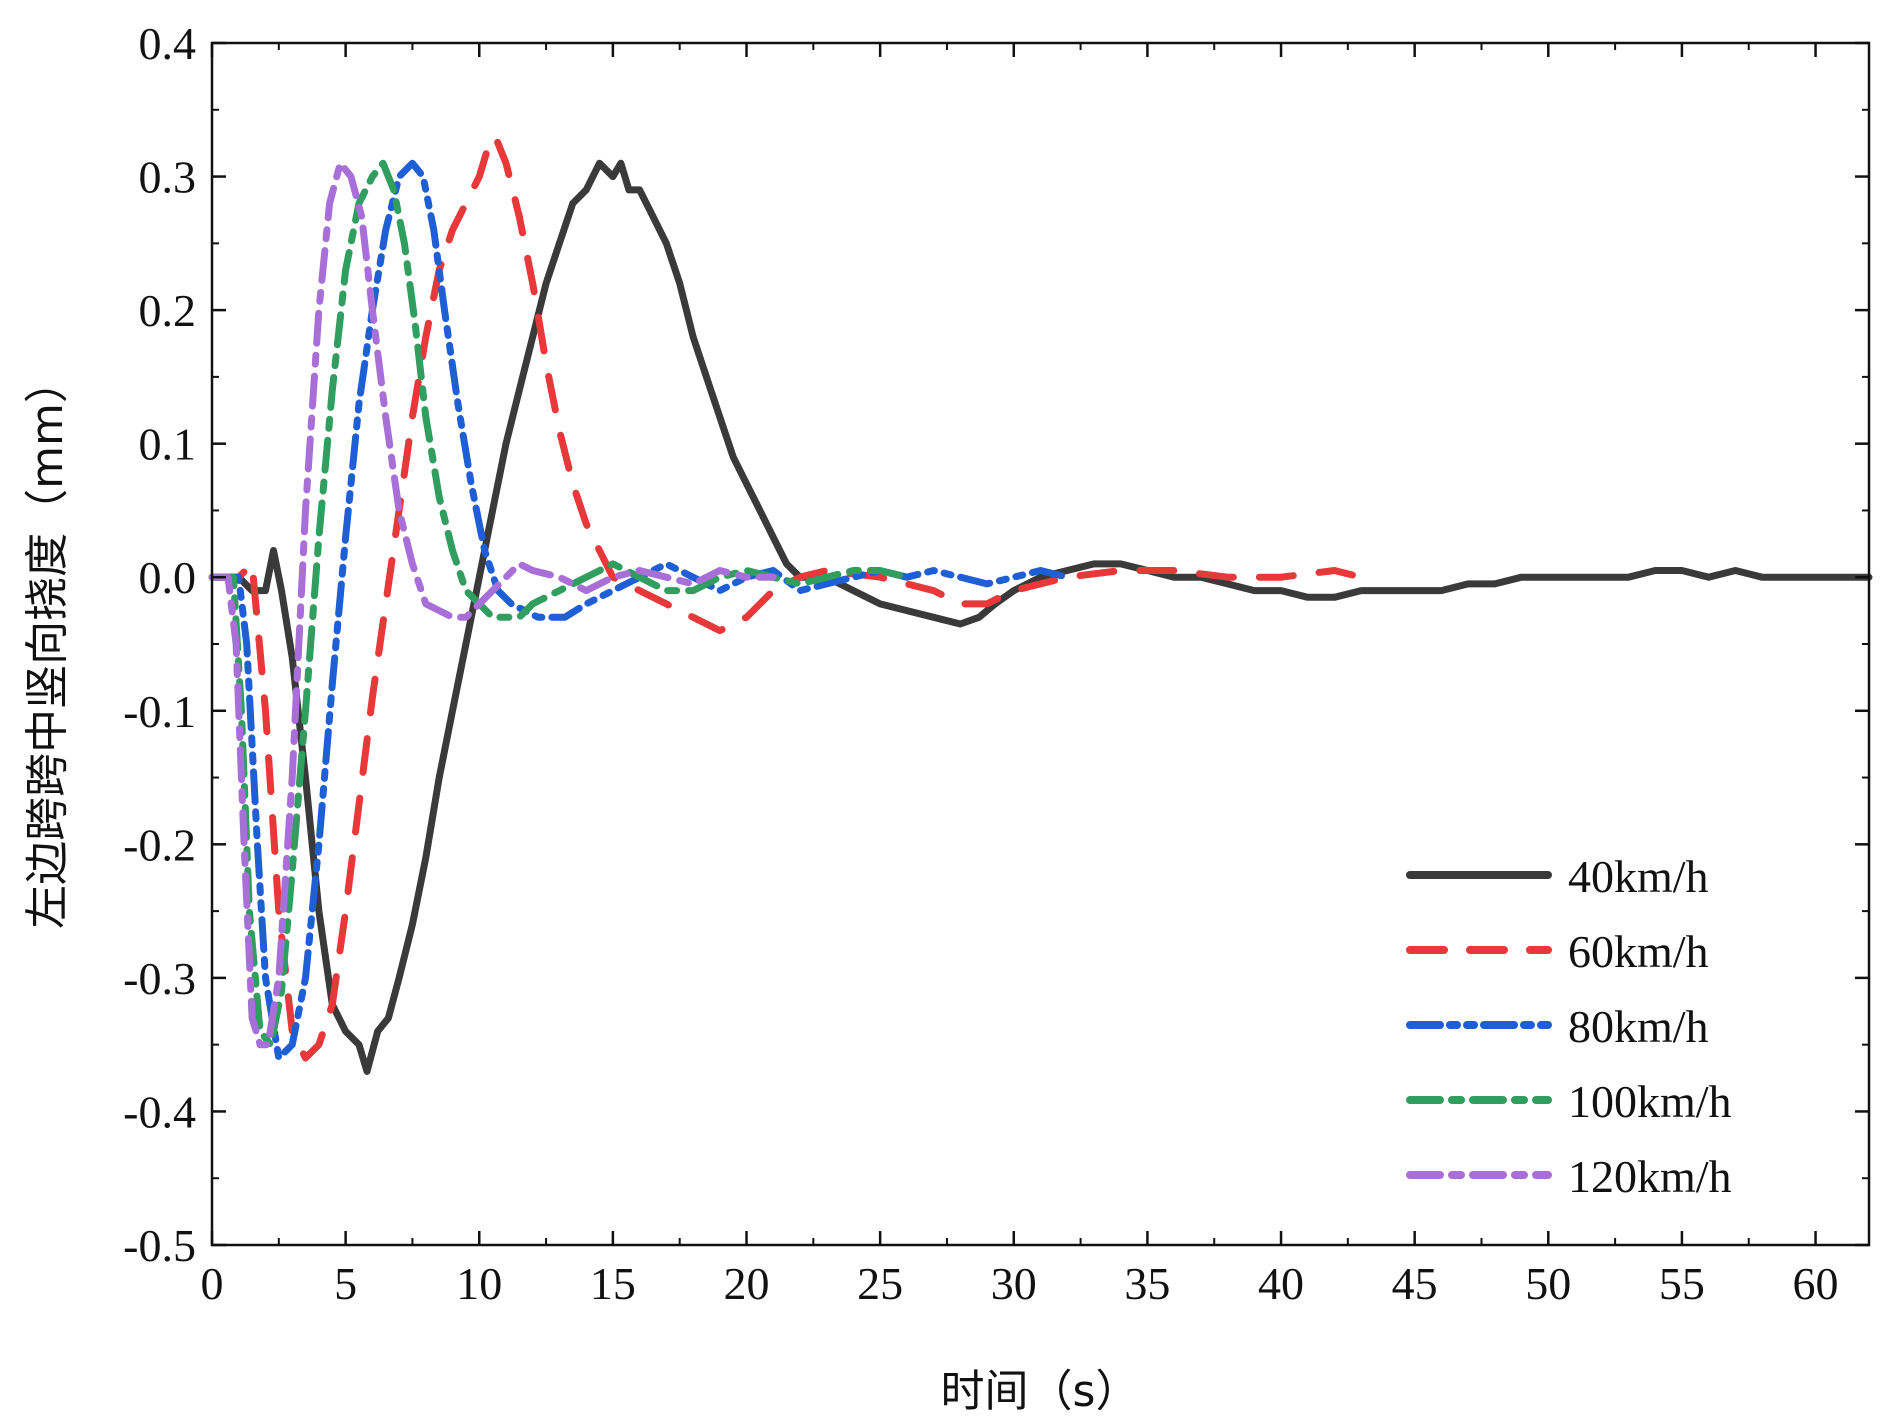  I want to click on legend: 40km/h 60km/h 80km/h 100km/h 120km/h, so click(1569, 1026).